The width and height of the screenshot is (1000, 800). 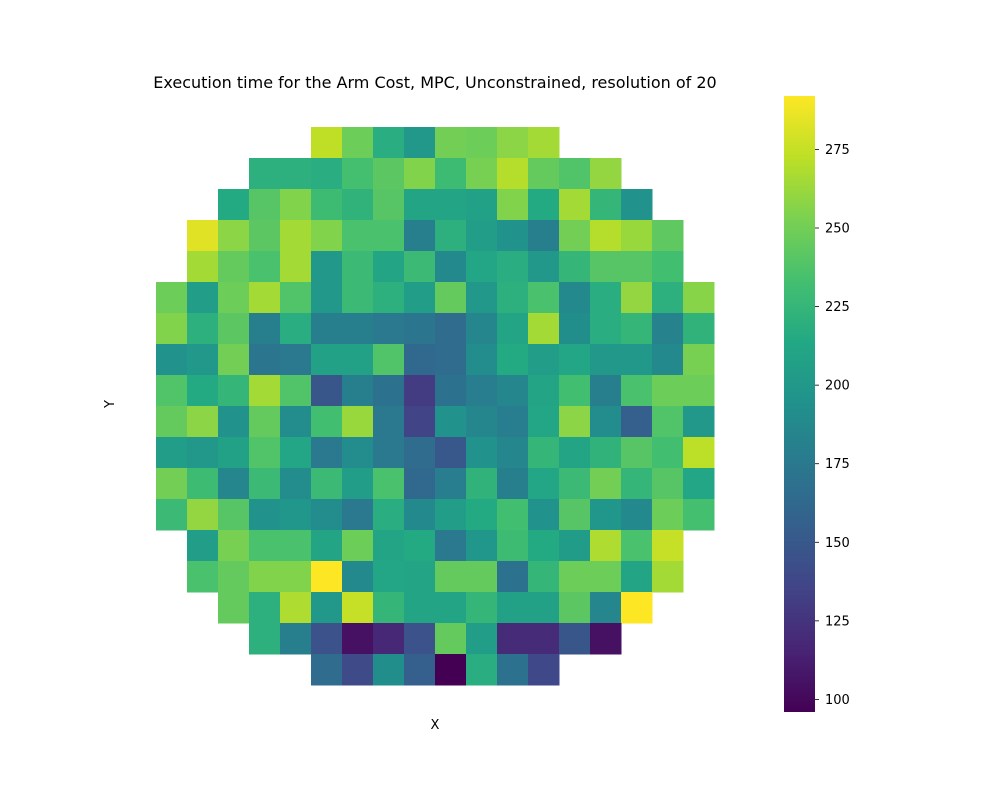 What do you see at coordinates (837, 229) in the screenshot?
I see `colorbar-tick-label: 250` at bounding box center [837, 229].